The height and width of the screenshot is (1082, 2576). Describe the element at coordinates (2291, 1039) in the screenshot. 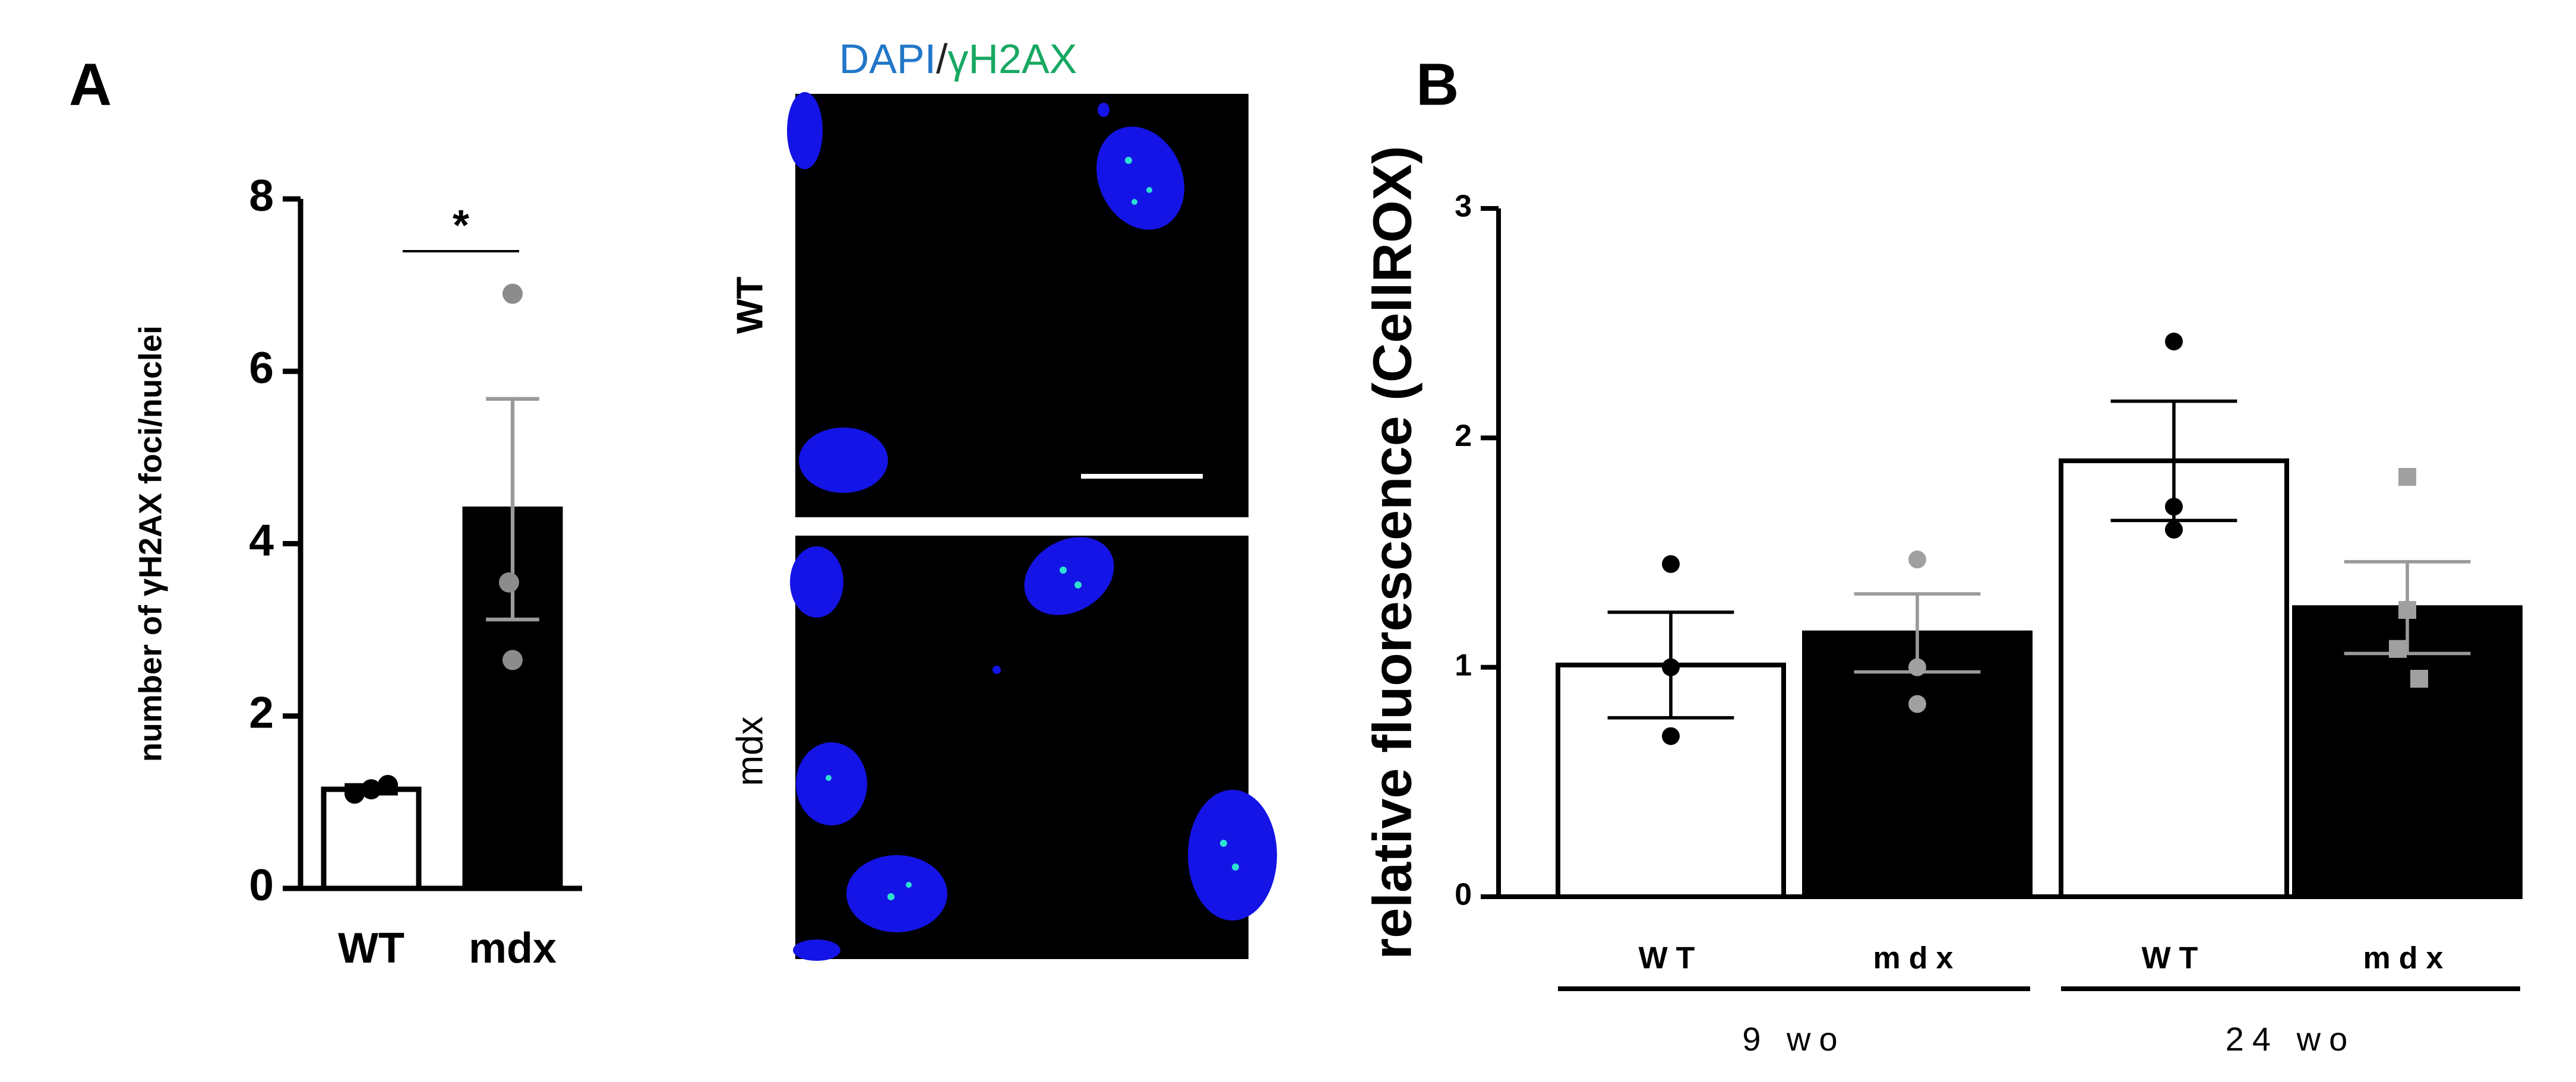

I see `group-label: 24 wo` at that location.